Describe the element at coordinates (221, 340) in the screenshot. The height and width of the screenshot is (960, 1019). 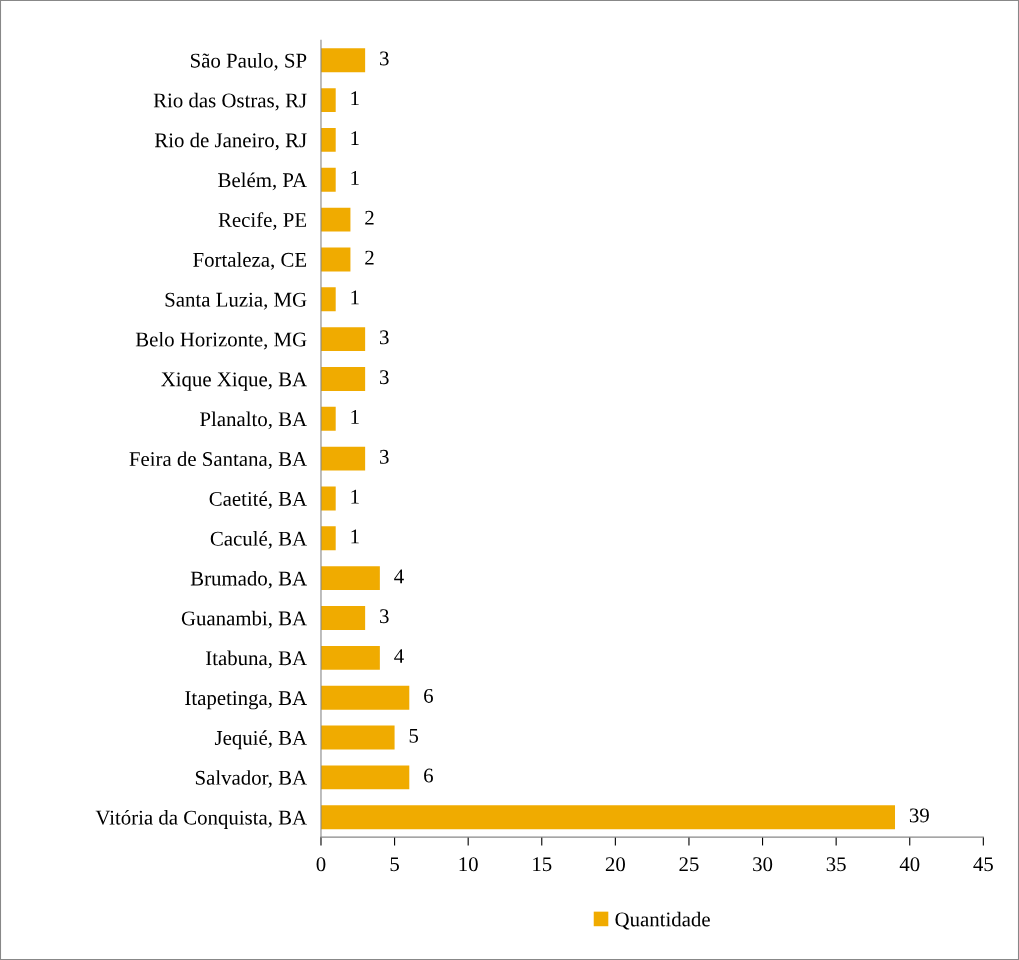
I see `y-tick-label: Belo Horizonte, MG` at that location.